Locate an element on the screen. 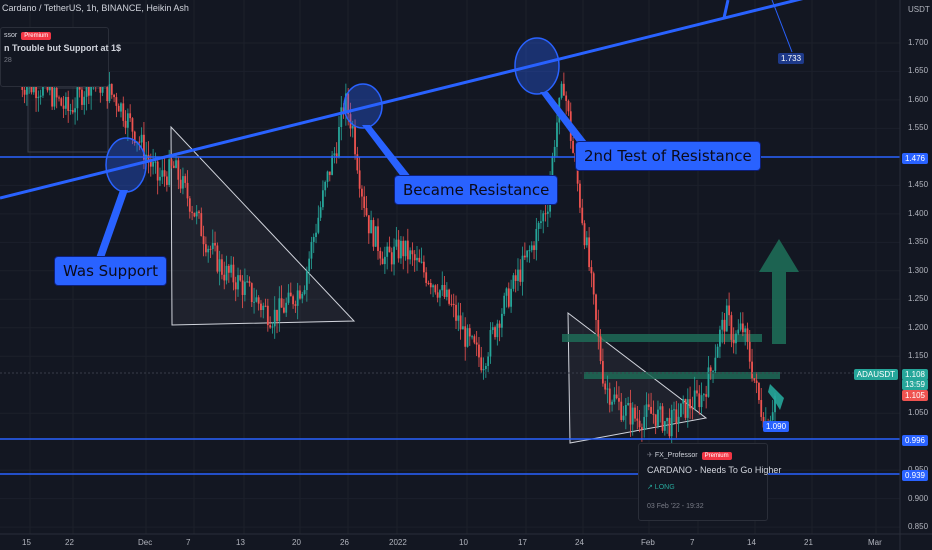 Image resolution: width=932 pixels, height=550 pixels. price-tag-symbol: ADAUSDT is located at coordinates (875, 374).